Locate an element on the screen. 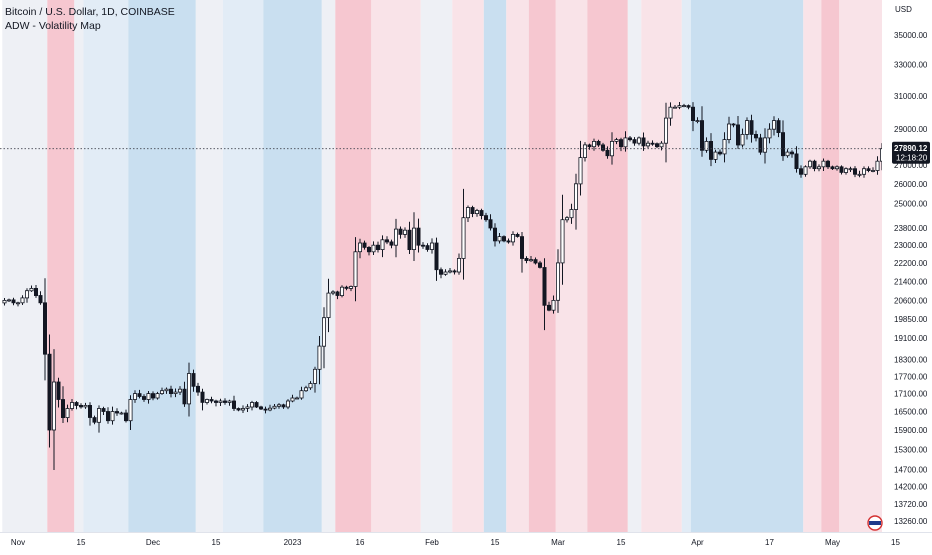 The width and height of the screenshot is (932, 555). price-axis-background is located at coordinates (907, 275).